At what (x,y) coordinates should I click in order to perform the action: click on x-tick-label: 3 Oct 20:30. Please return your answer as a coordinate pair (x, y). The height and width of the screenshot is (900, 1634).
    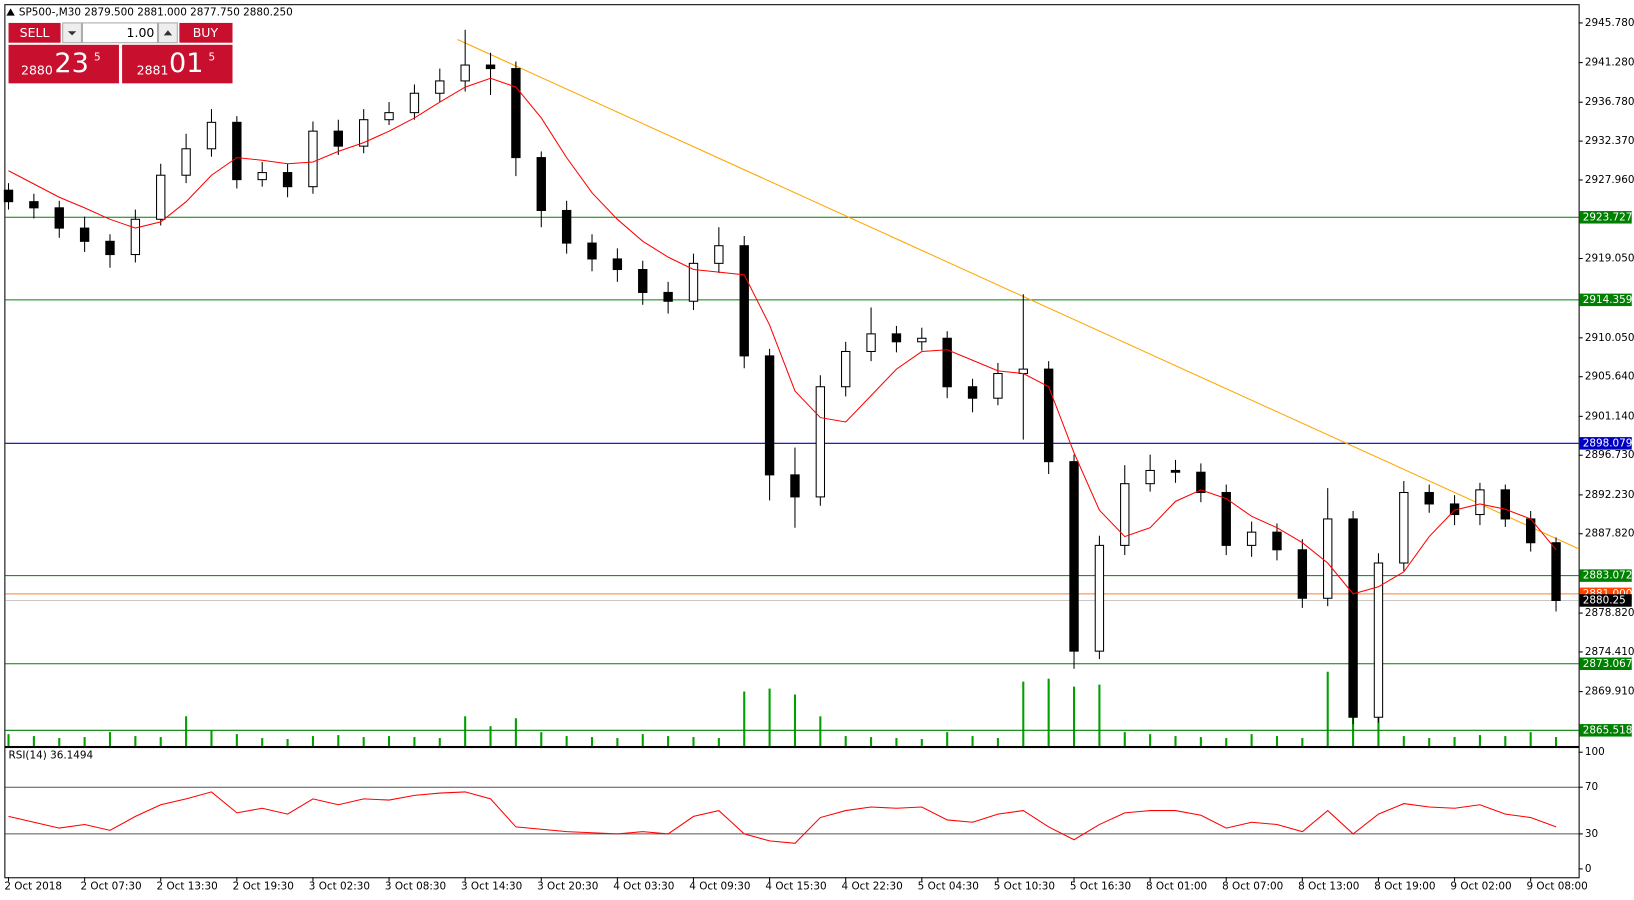
    Looking at the image, I should click on (567, 887).